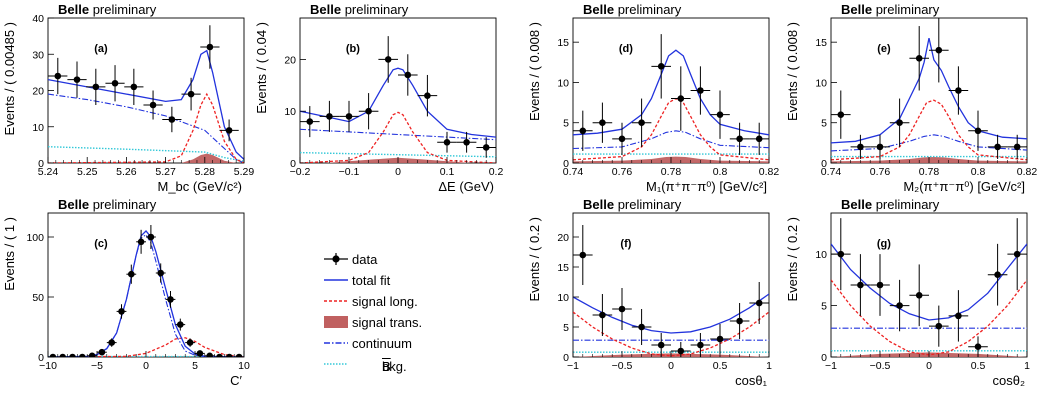 This screenshot has width=1037, height=396. I want to click on bb-bkg-curve, so click(146, 154).